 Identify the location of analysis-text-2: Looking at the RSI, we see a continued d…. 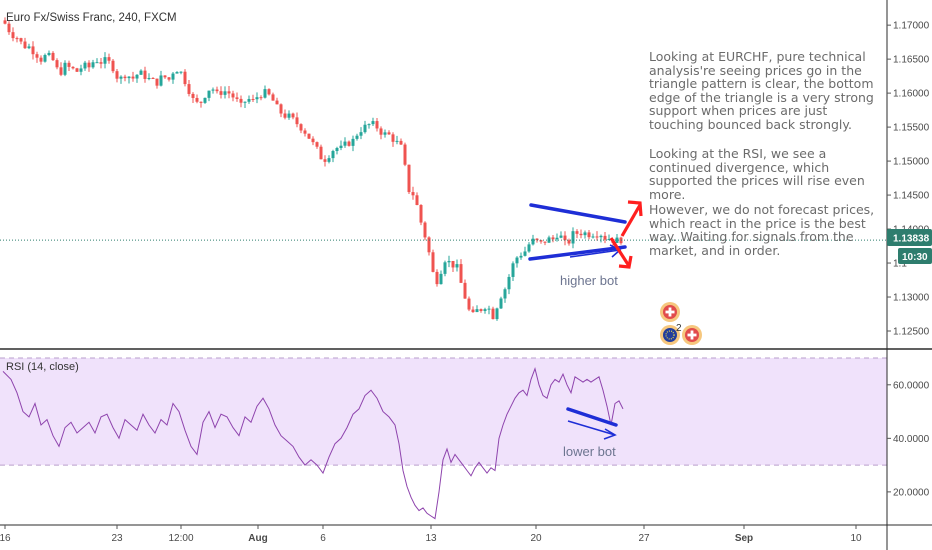
(757, 174).